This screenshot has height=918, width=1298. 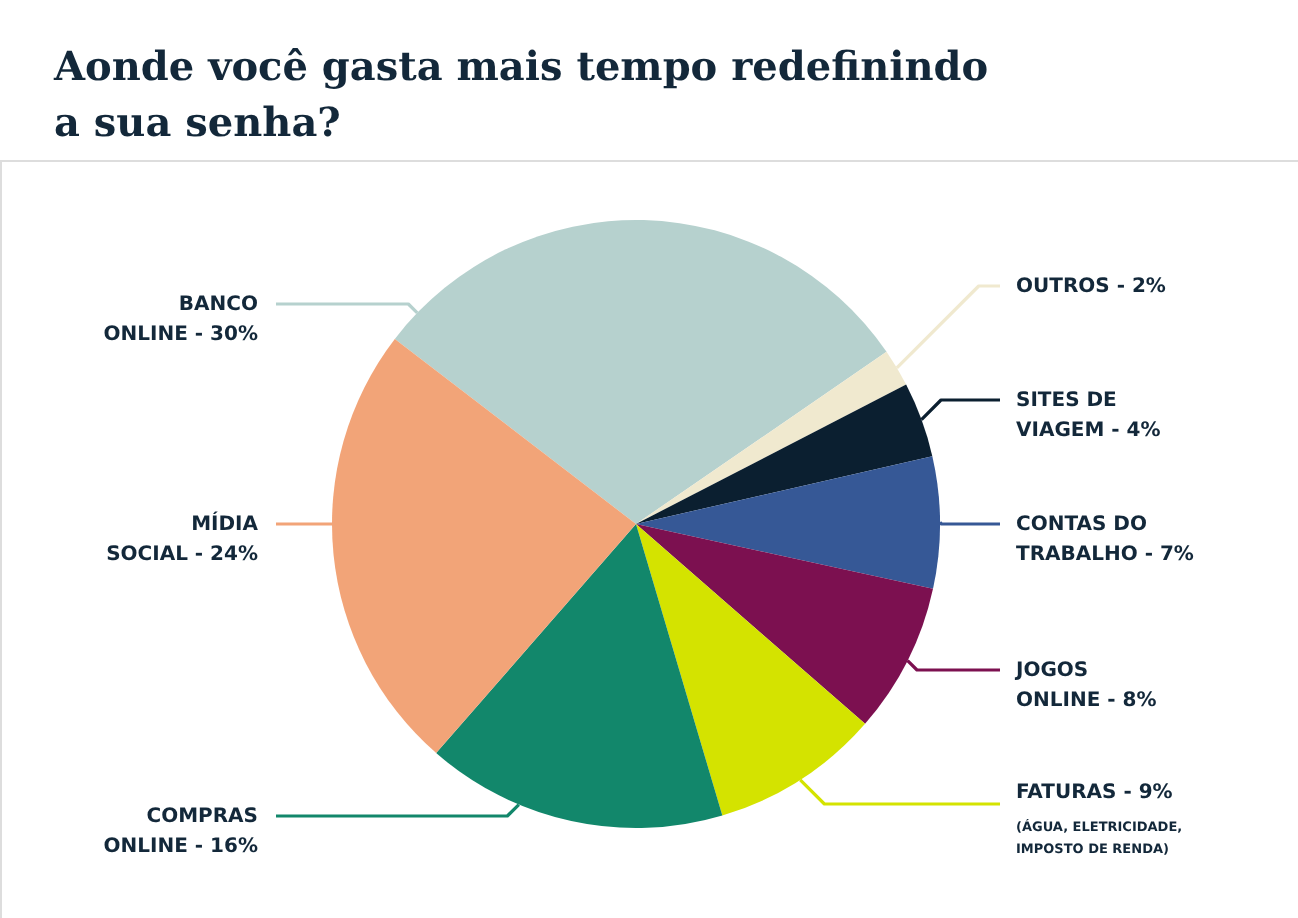 What do you see at coordinates (1085, 686) in the screenshot?
I see `slice-label: JOGOS ONLINE - 8%` at bounding box center [1085, 686].